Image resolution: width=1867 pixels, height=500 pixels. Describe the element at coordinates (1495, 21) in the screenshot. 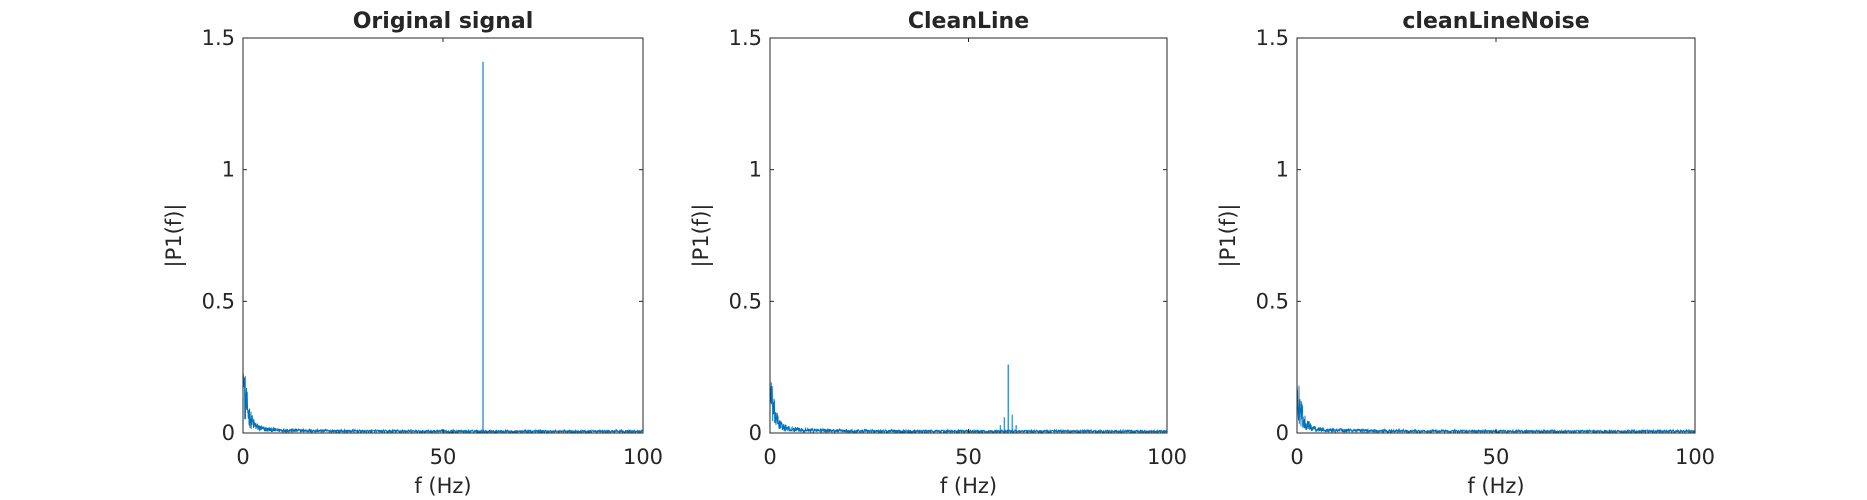

I see `subplot-title: cleanLineNoise` at that location.